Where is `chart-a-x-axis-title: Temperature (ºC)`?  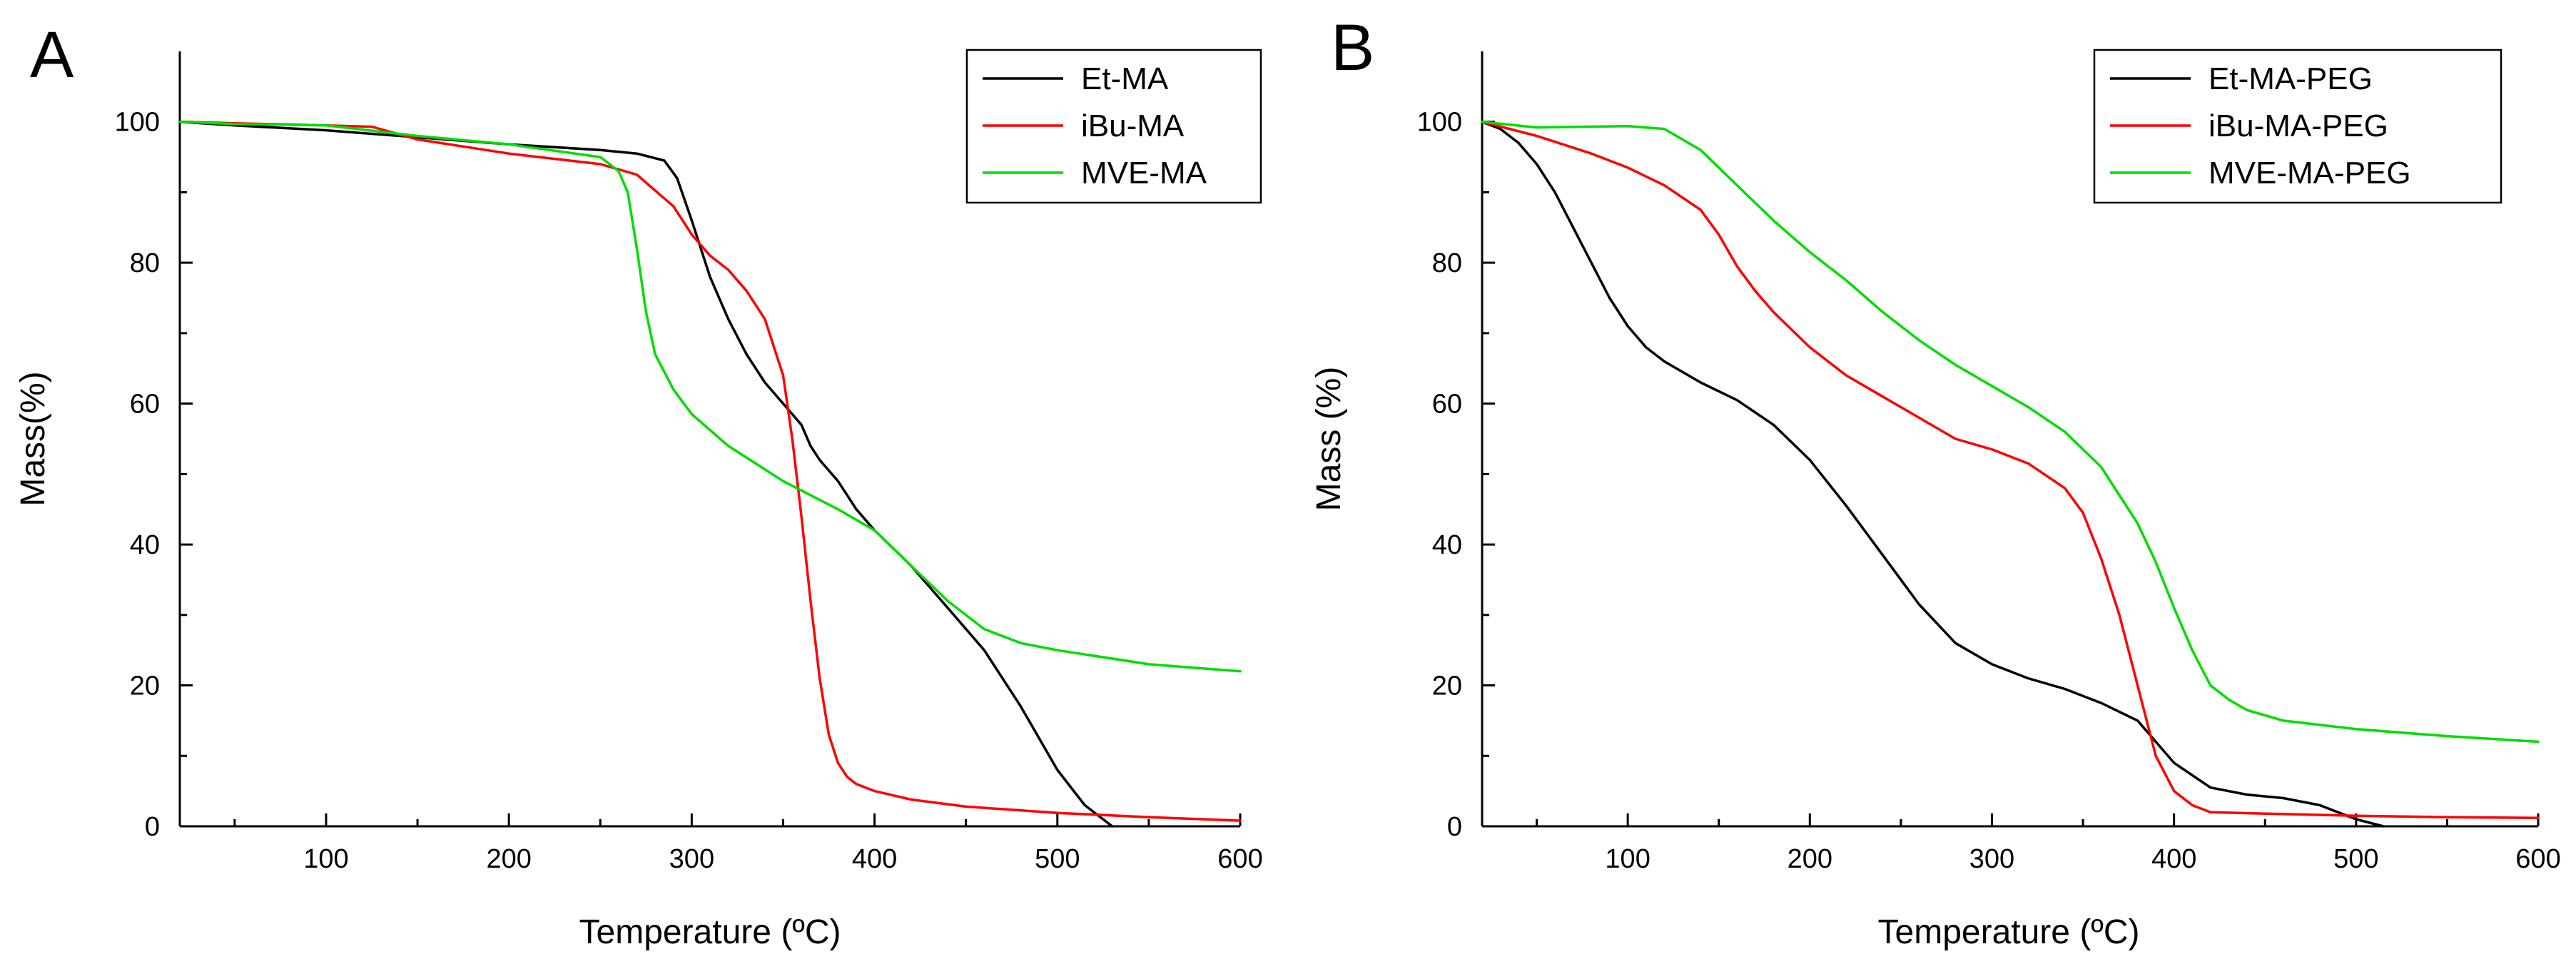
chart-a-x-axis-title: Temperature (ºC) is located at coordinates (710, 932).